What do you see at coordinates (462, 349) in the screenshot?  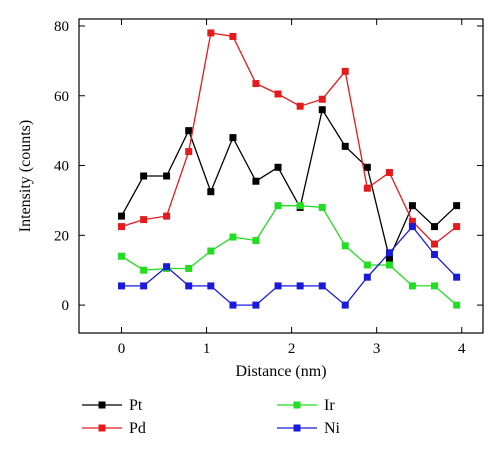 I see `x-tick-label-4: 4` at bounding box center [462, 349].